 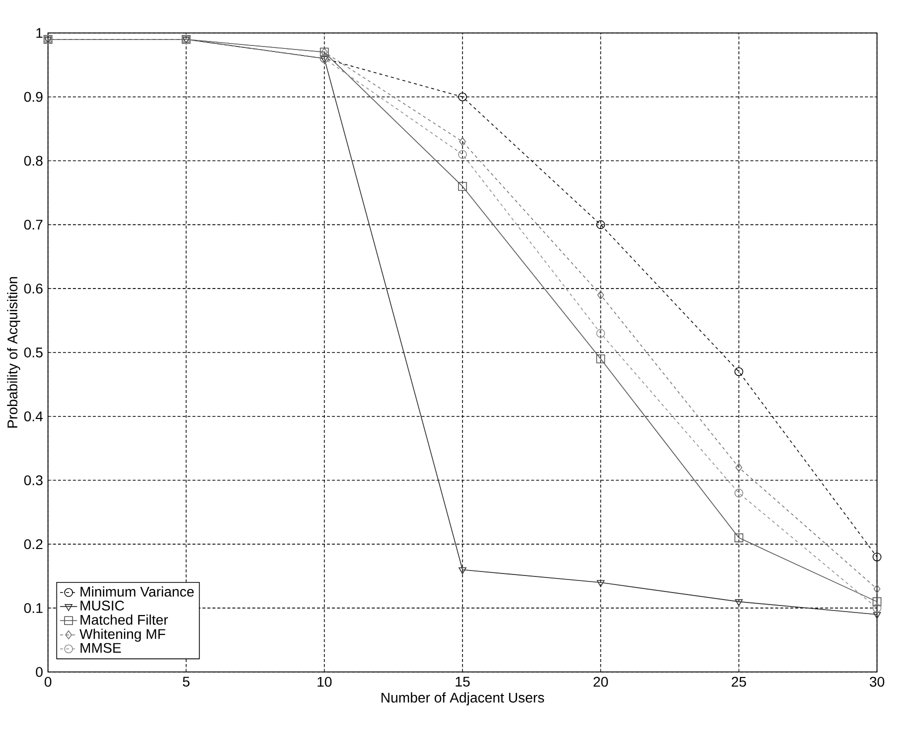 What do you see at coordinates (33, 97) in the screenshot?
I see `y-tick-label: 0.9` at bounding box center [33, 97].